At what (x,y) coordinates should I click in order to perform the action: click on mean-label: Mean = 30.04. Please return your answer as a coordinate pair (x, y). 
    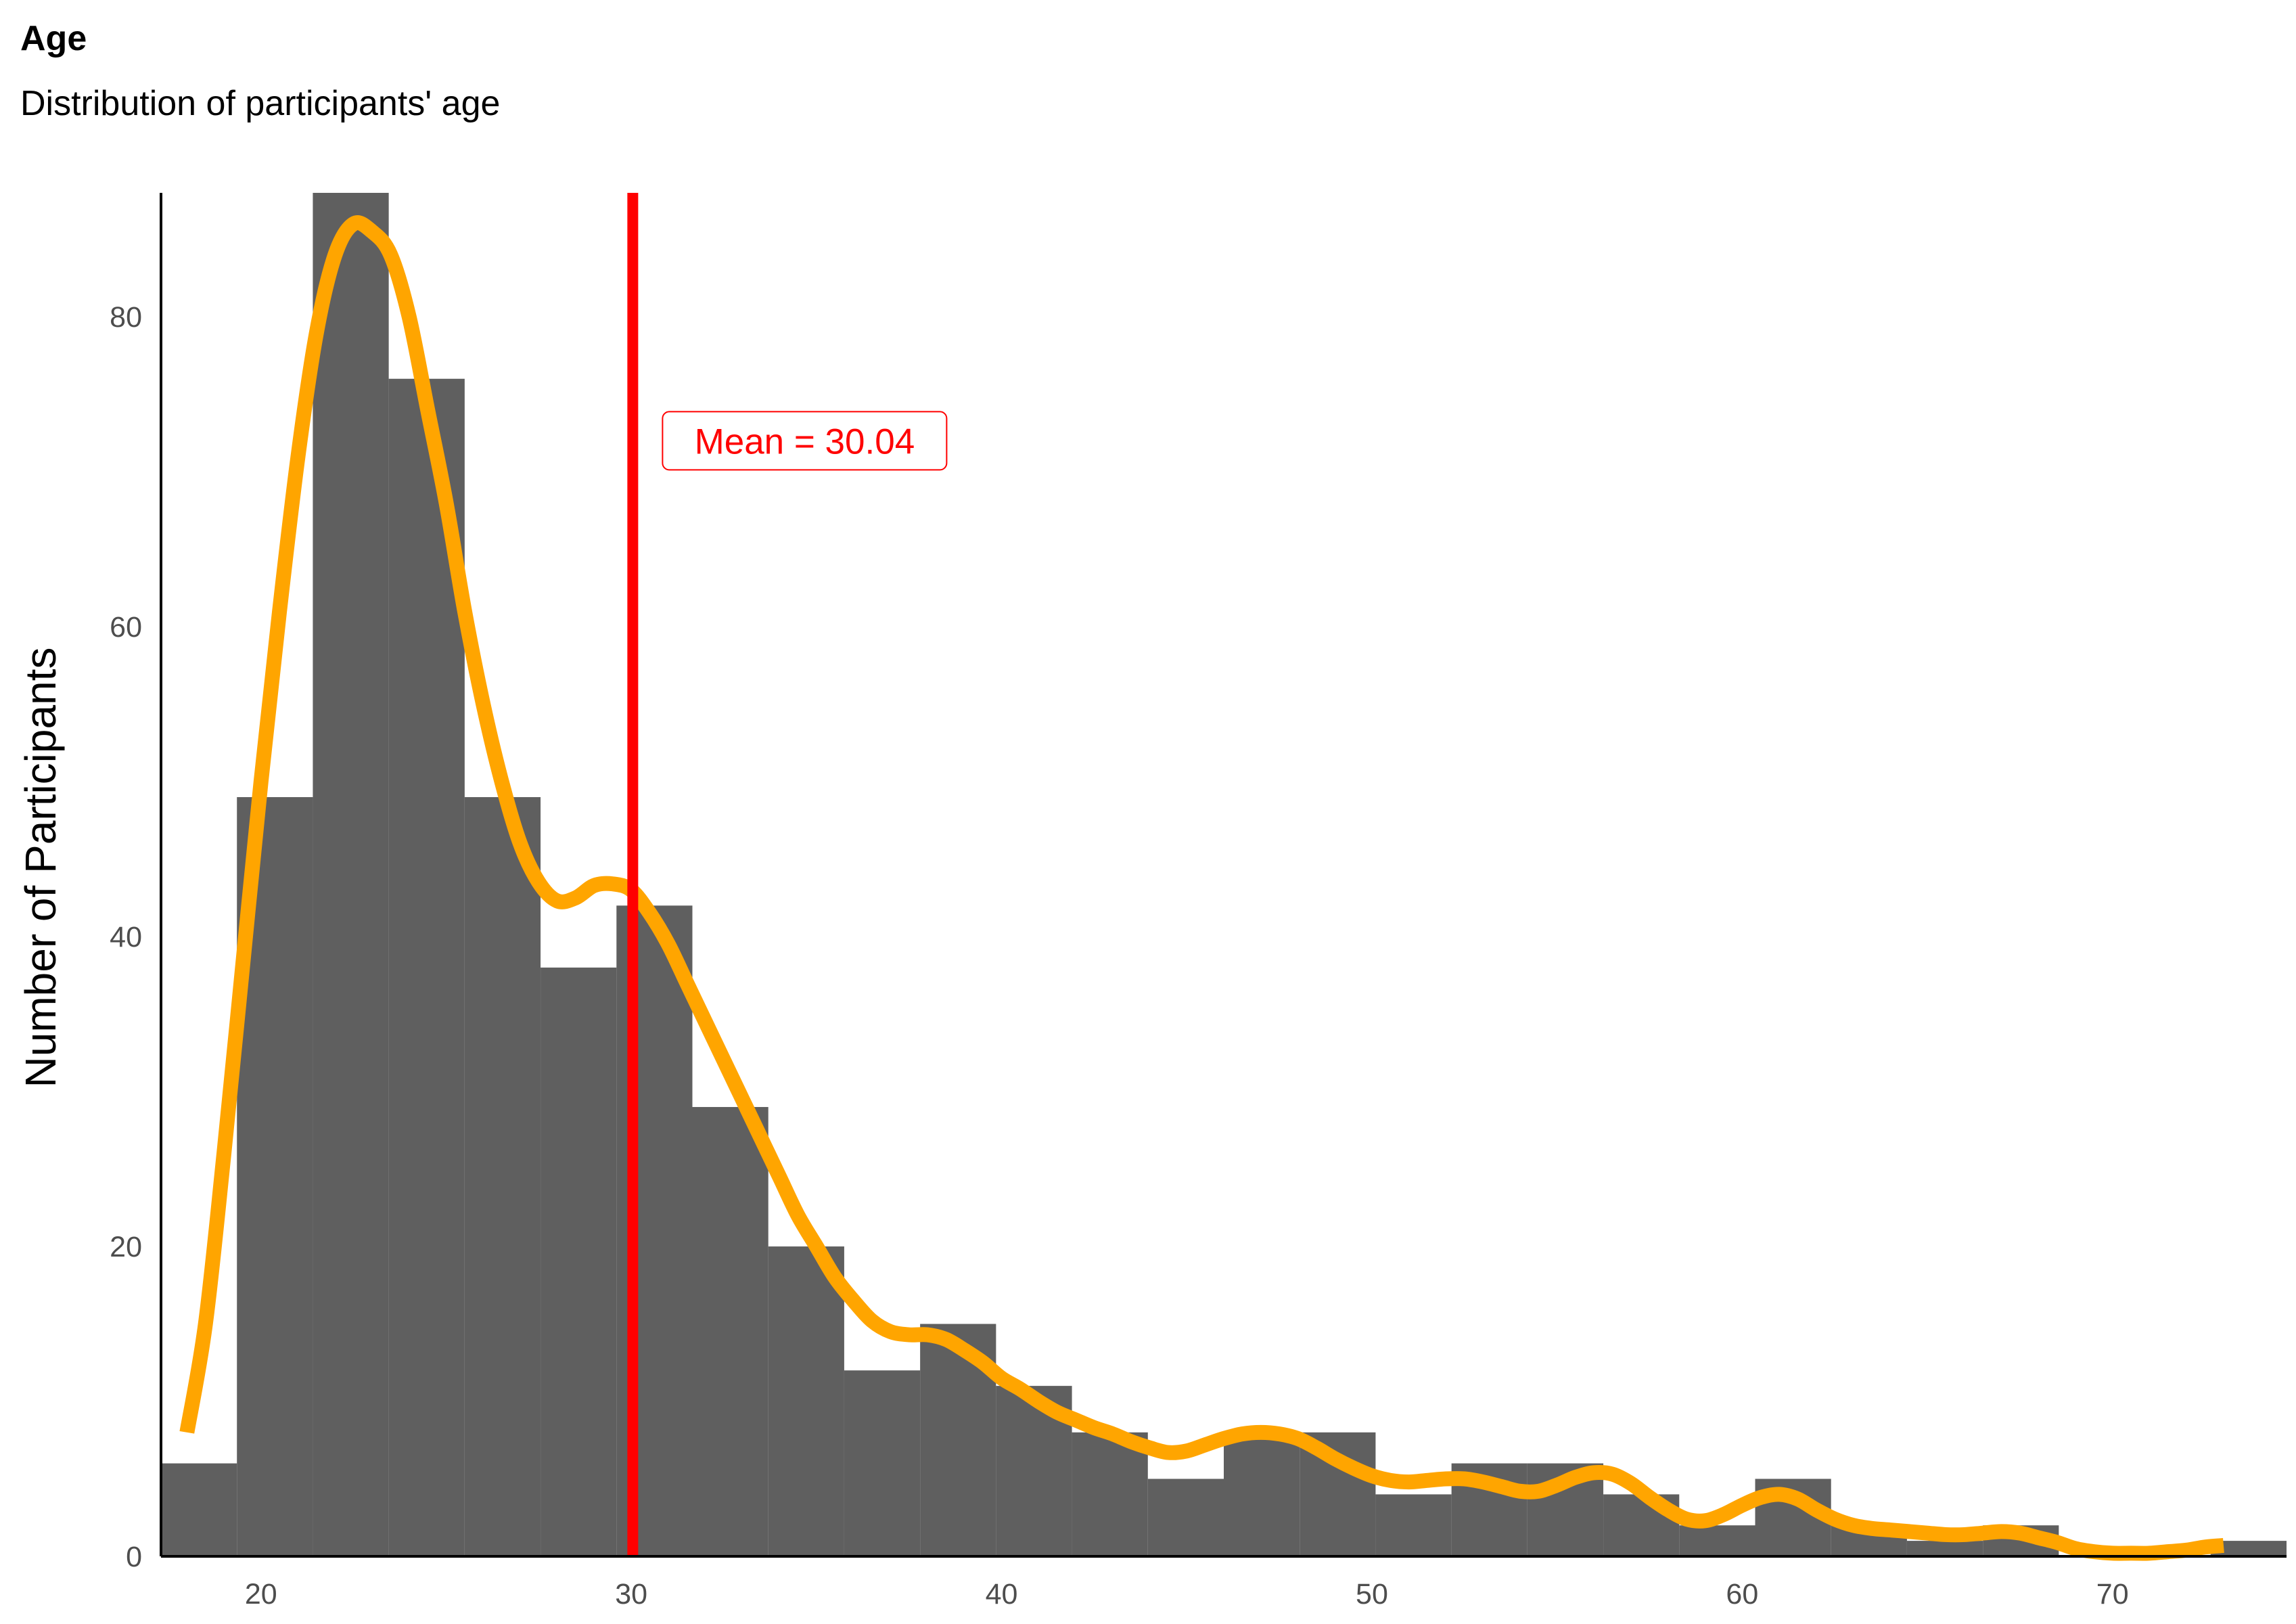
    Looking at the image, I should click on (805, 441).